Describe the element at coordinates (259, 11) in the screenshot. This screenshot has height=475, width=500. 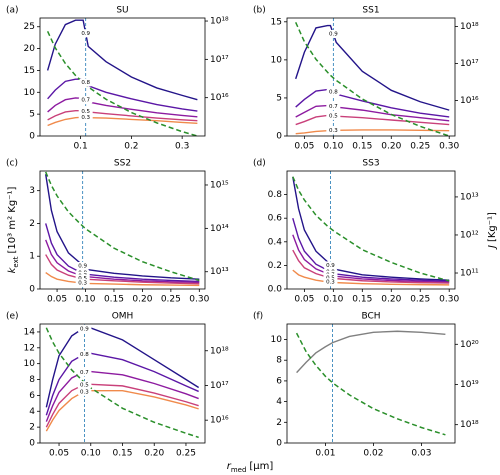
I see `panel-letter: (b)` at that location.